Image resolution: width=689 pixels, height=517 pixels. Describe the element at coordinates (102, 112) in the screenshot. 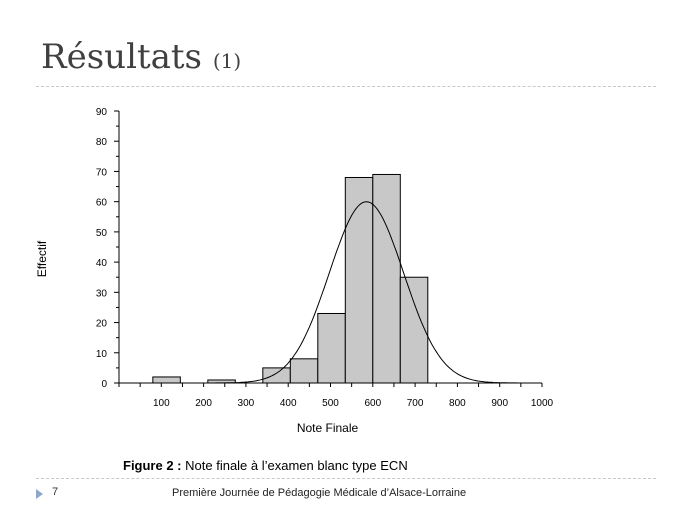

I see `y-tick-label: 90` at that location.